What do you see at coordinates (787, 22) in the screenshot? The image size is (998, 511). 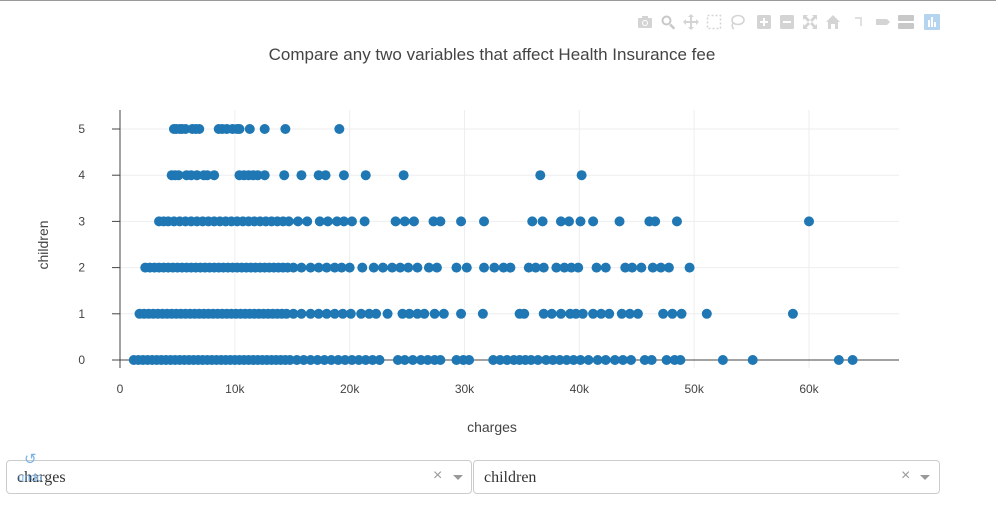 I see `zoom-out-icon` at bounding box center [787, 22].